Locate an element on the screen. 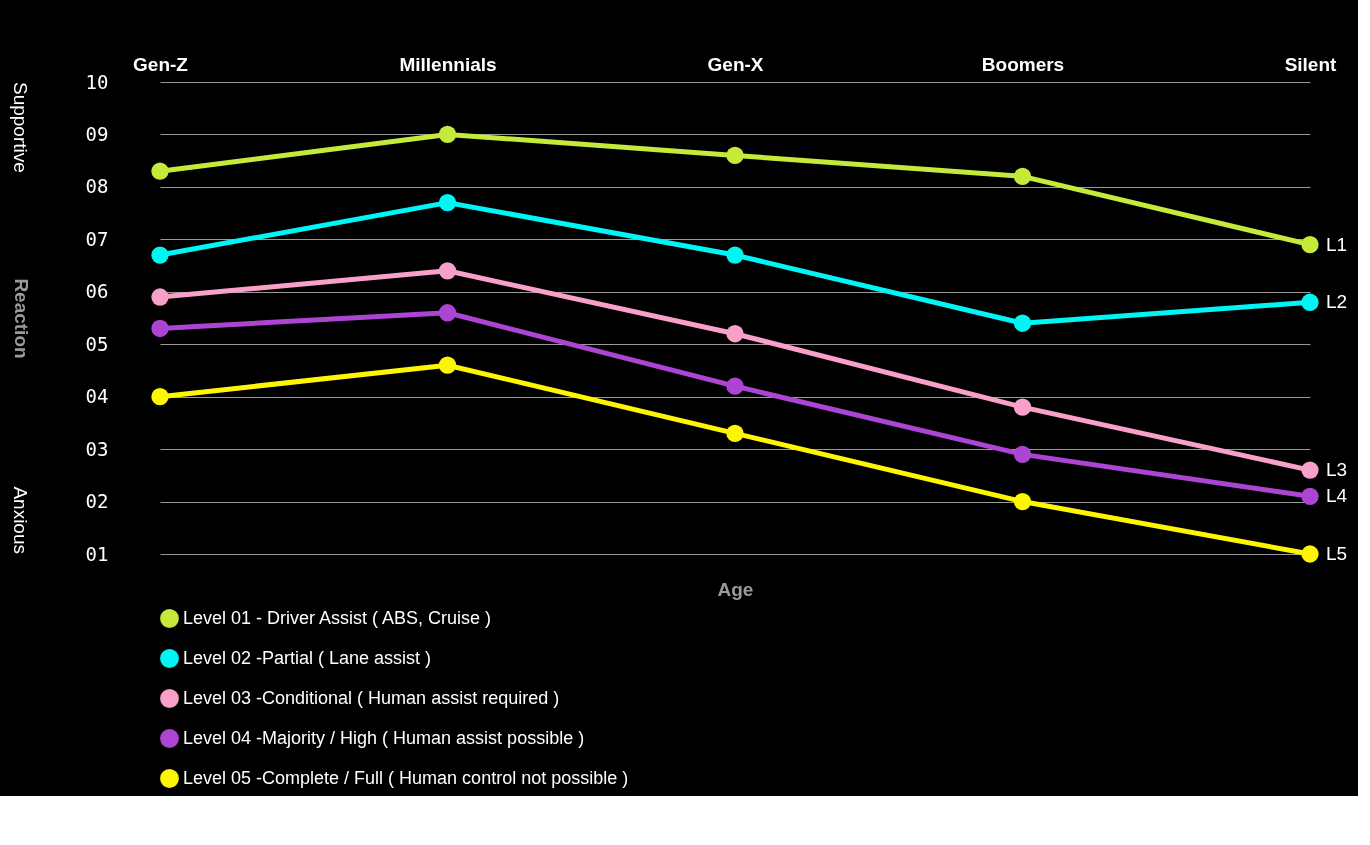 The width and height of the screenshot is (1370, 845). x-tick-label: Boomers is located at coordinates (1023, 64).